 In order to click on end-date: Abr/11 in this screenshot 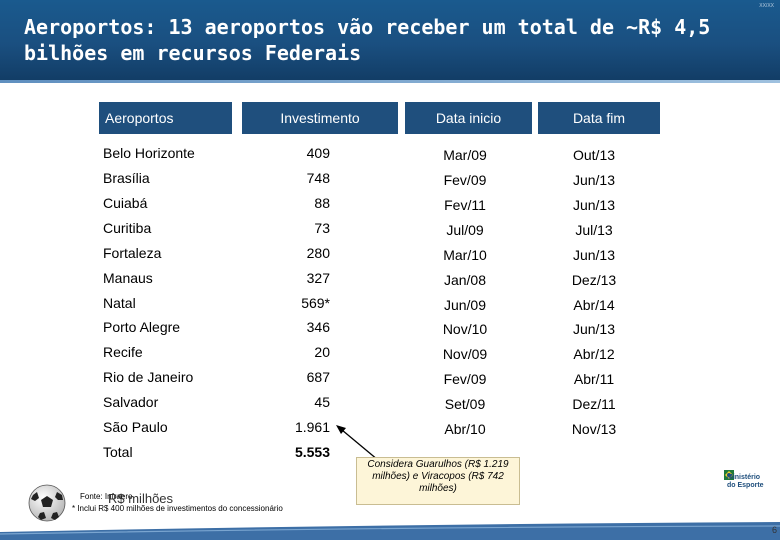, I will do `click(594, 379)`.